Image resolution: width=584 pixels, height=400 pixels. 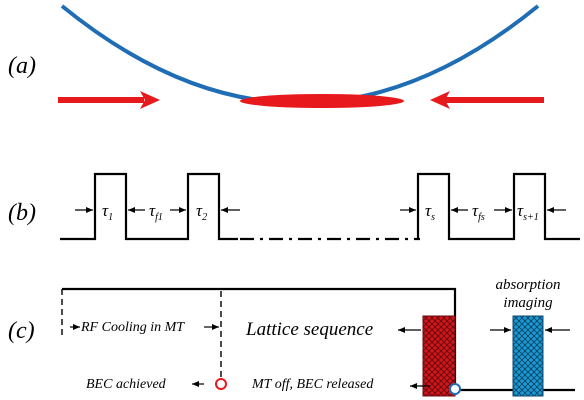 What do you see at coordinates (430, 212) in the screenshot?
I see `tau-s-label: τs` at bounding box center [430, 212].